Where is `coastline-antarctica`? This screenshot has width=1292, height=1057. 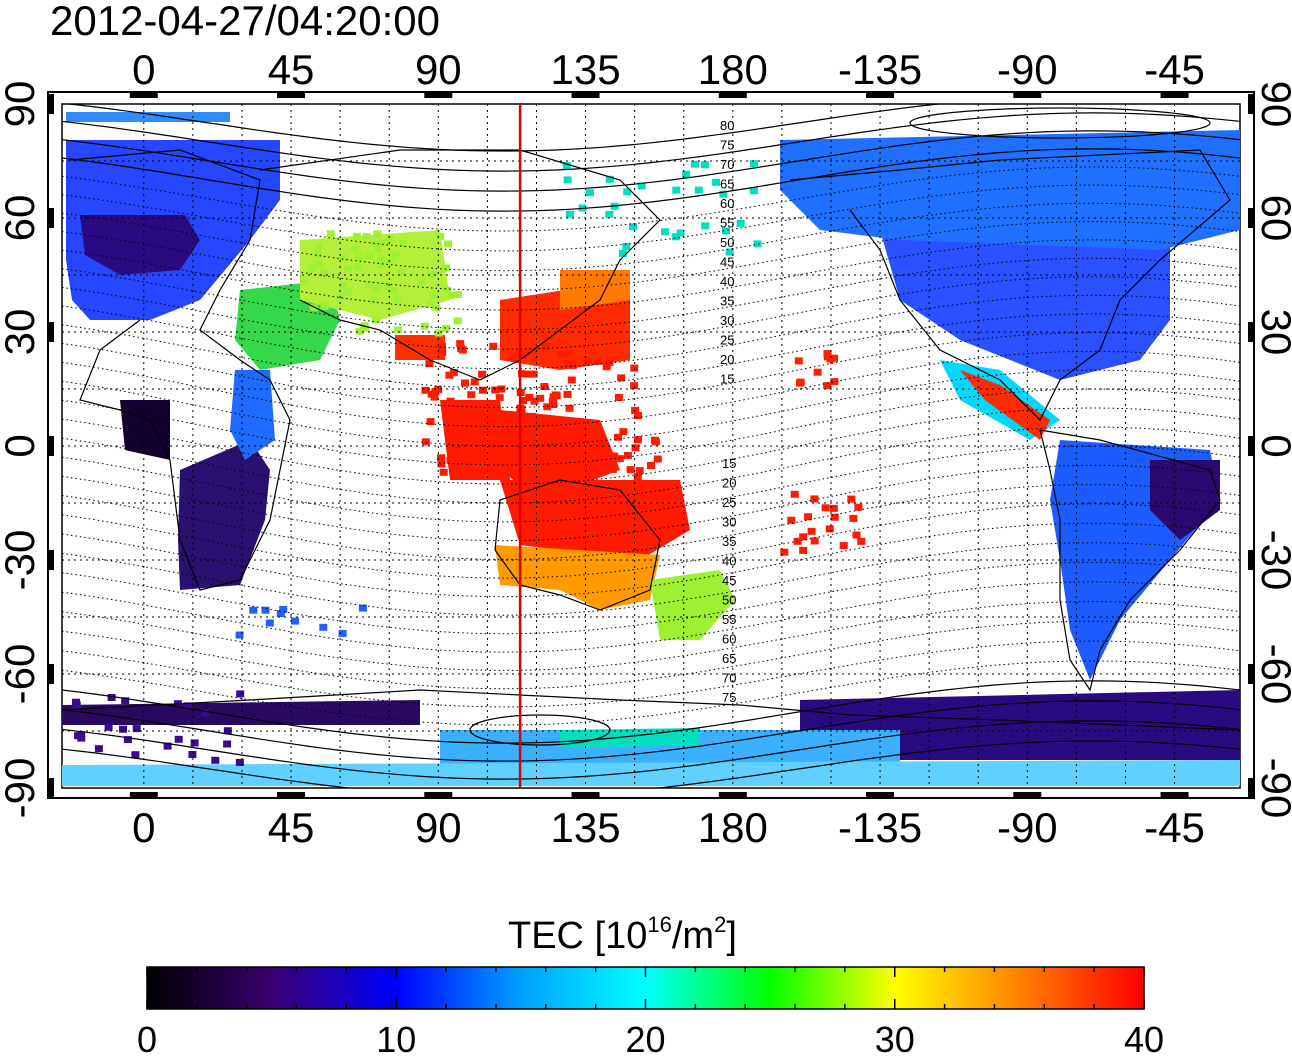
coastline-antarctica is located at coordinates (651, 710).